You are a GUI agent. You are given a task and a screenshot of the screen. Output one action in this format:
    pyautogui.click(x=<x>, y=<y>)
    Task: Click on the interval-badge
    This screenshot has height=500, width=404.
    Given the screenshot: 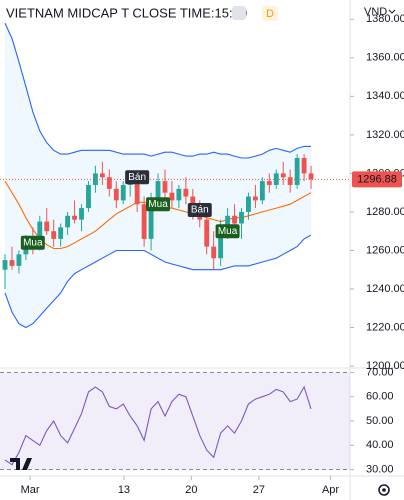 What is the action you would take?
    pyautogui.click(x=270, y=13)
    